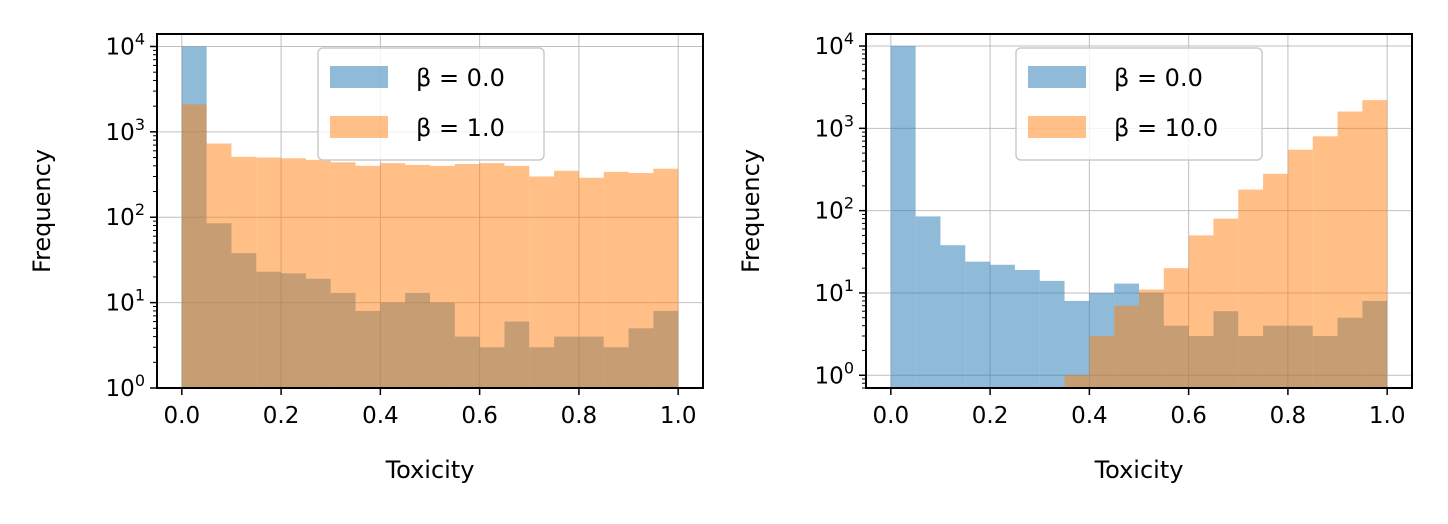 This screenshot has height=524, width=1448. I want to click on legend-label: β = 1.0, so click(460, 128).